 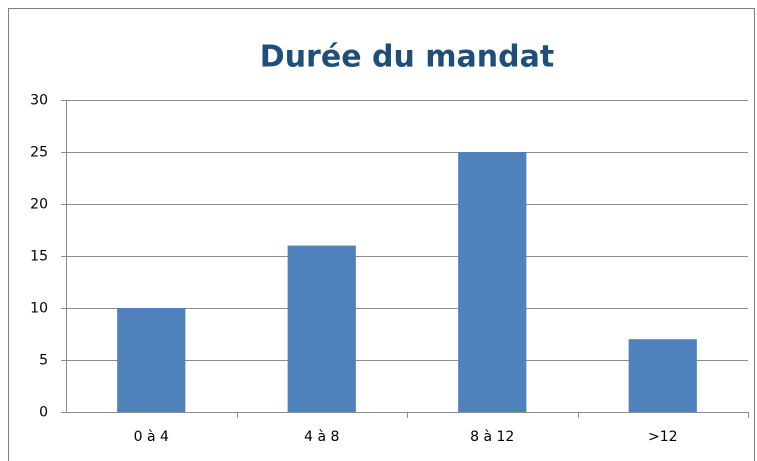 What do you see at coordinates (321, 437) in the screenshot?
I see `x-tick-label: 4 à 8` at bounding box center [321, 437].